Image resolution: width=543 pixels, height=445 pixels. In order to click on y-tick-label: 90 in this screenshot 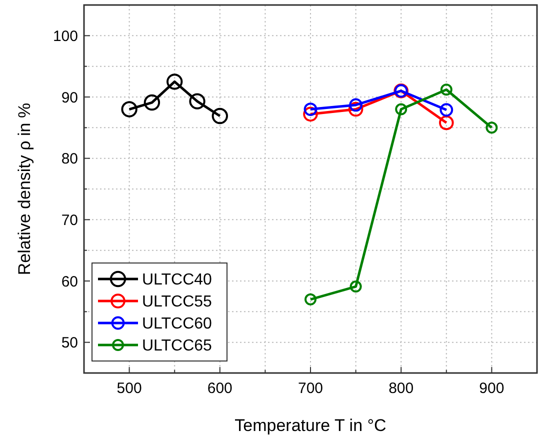, I will do `click(69, 97)`.